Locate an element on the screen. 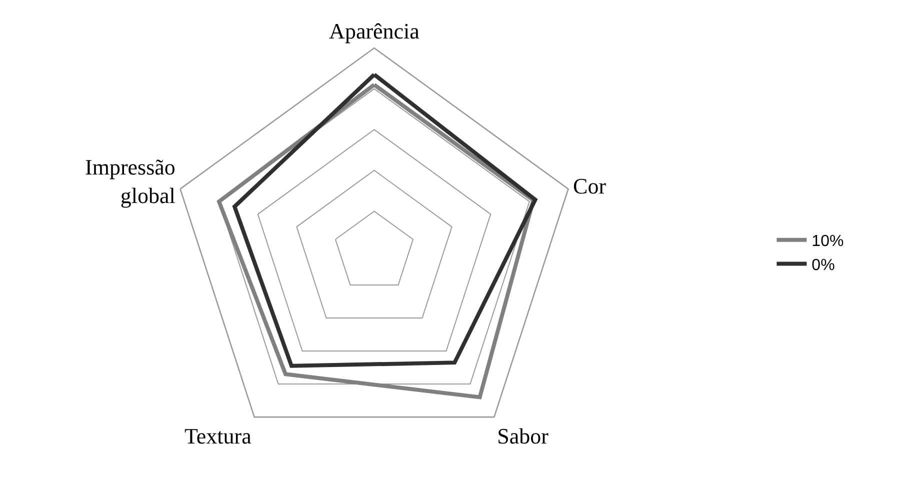  spoke-label: Impressão global is located at coordinates (130, 181).